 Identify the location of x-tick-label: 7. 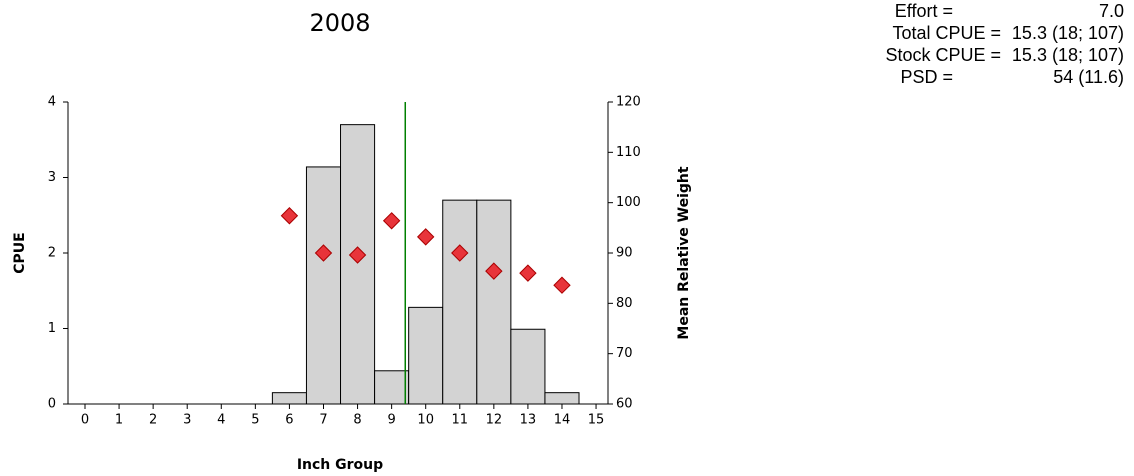
(323, 420).